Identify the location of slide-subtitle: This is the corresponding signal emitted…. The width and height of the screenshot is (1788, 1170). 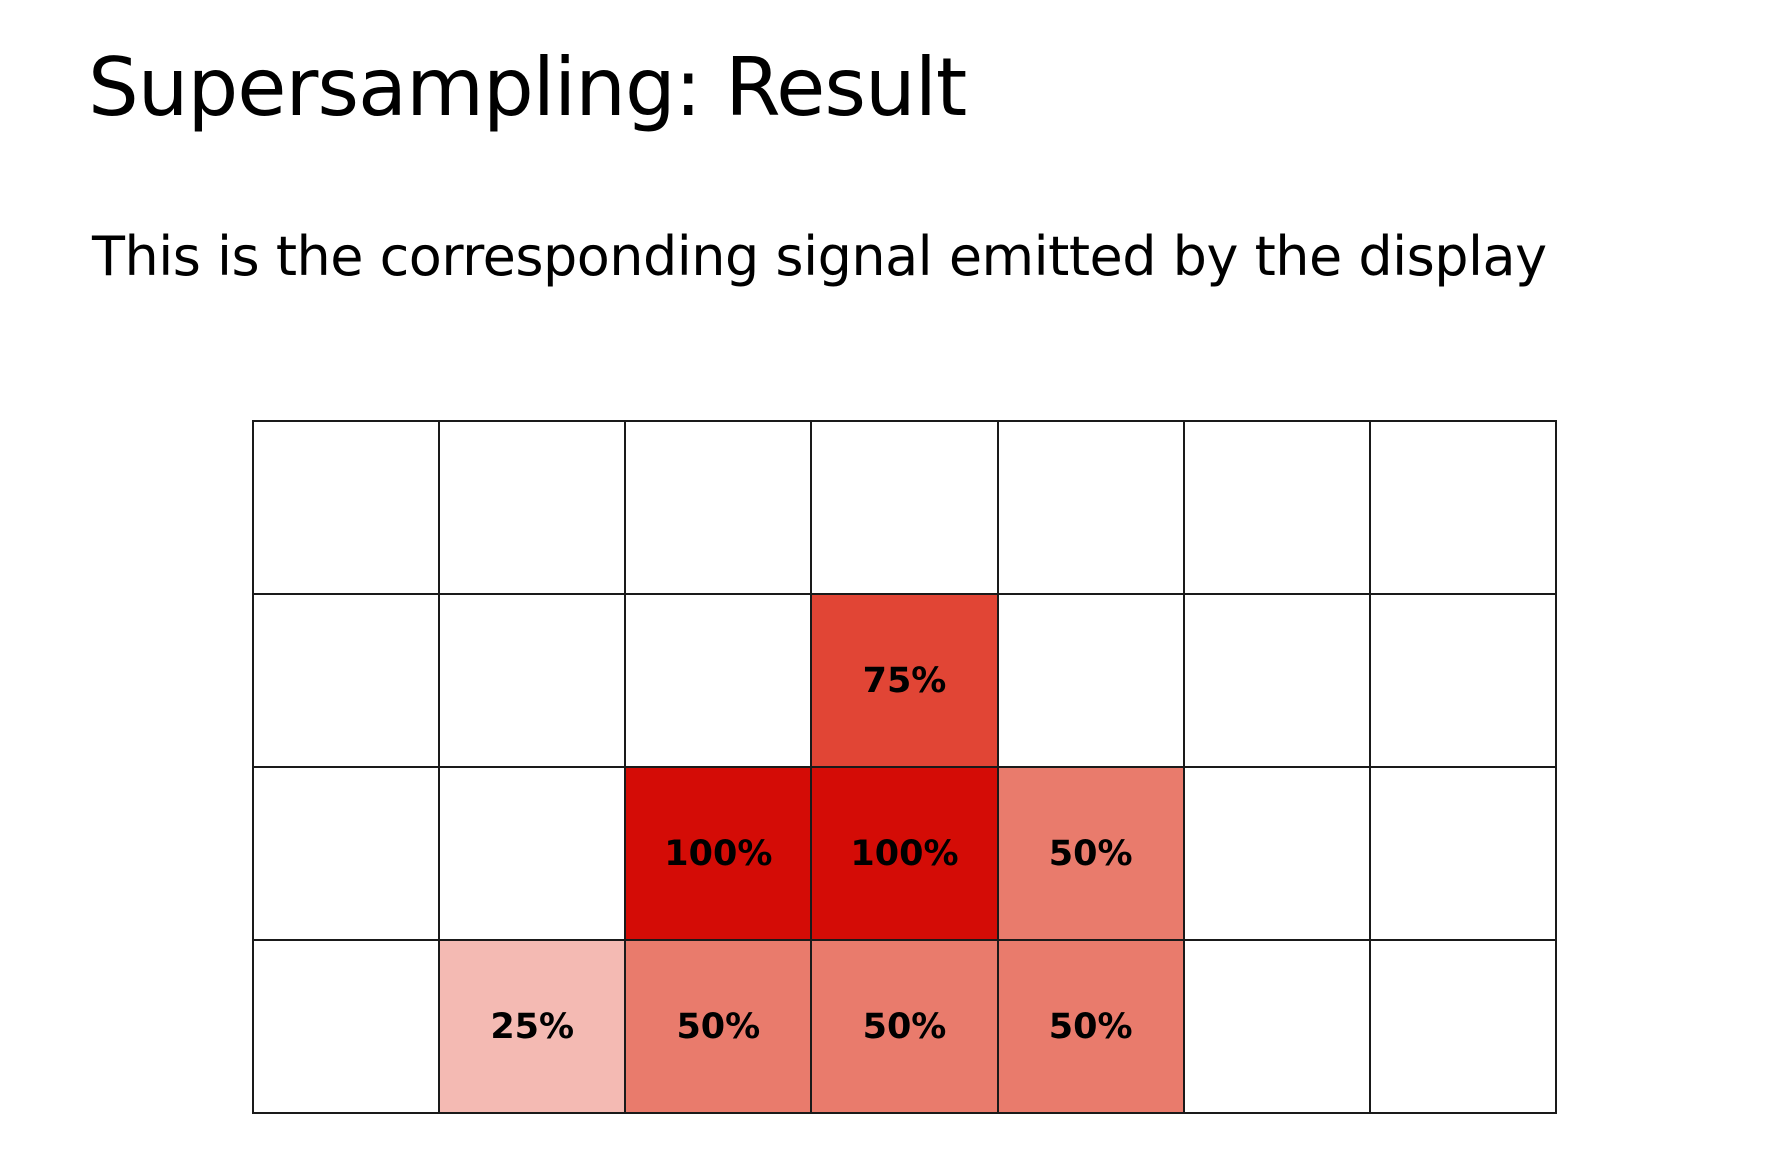
(819, 256).